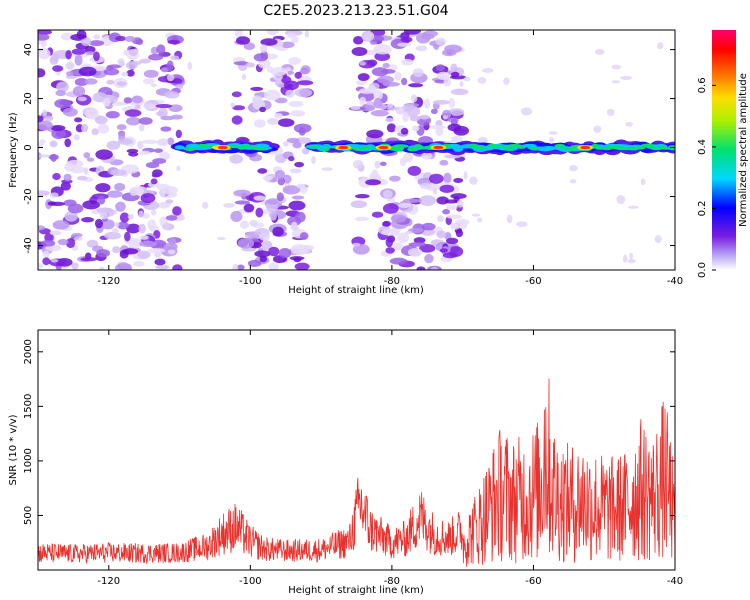  I want to click on x-tick-label: -80, so click(392, 581).